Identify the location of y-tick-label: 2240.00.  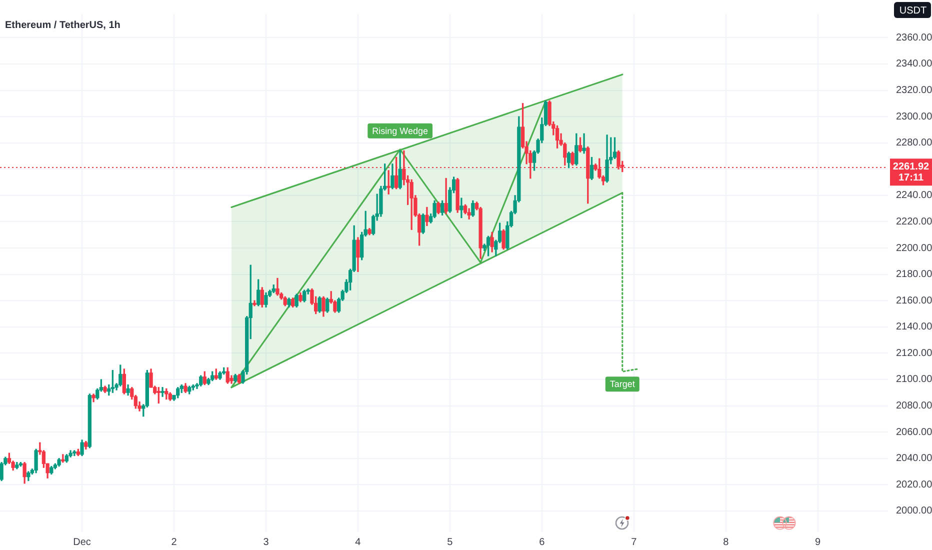
(914, 196).